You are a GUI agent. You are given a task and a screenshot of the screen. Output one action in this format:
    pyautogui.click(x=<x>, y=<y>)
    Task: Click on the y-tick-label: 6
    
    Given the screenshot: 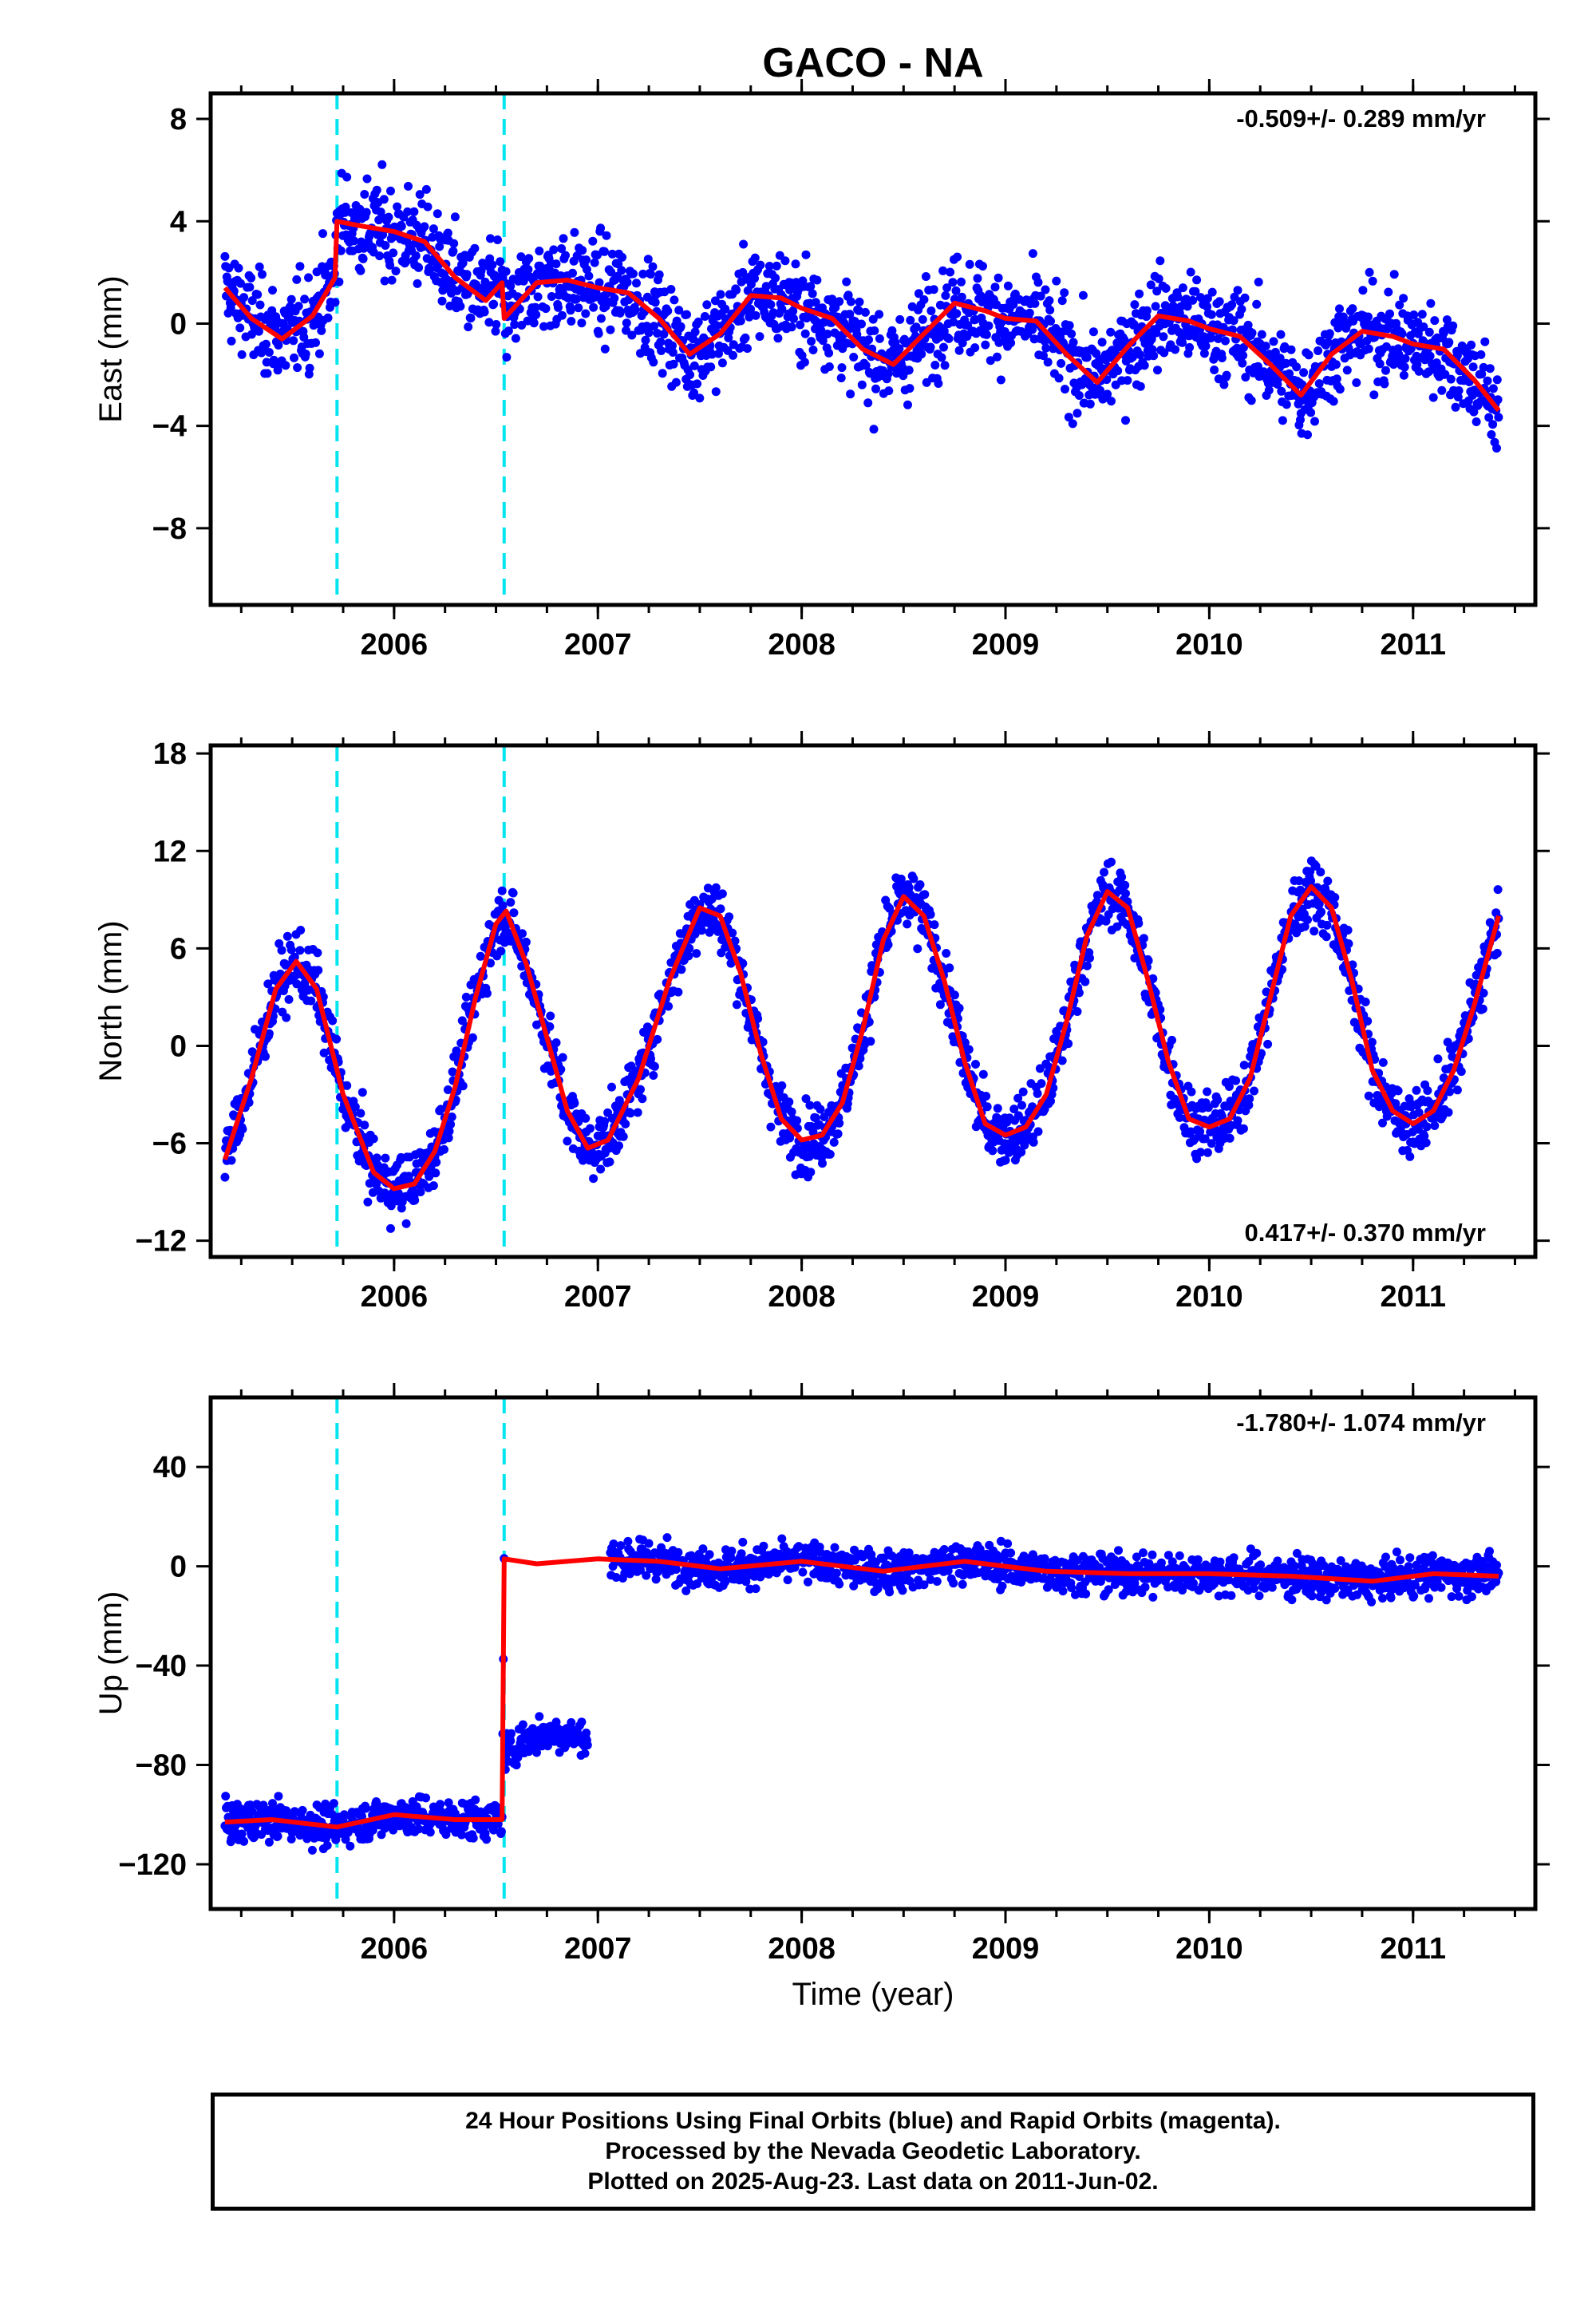 What is the action you would take?
    pyautogui.click(x=178, y=949)
    